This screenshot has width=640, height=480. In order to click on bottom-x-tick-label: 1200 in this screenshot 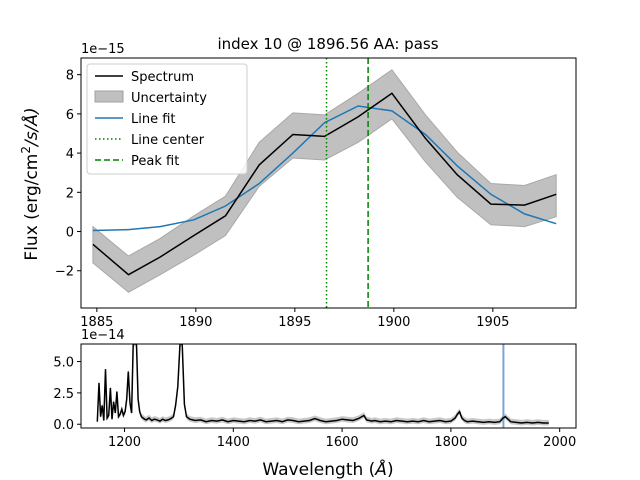, I will do `click(124, 442)`.